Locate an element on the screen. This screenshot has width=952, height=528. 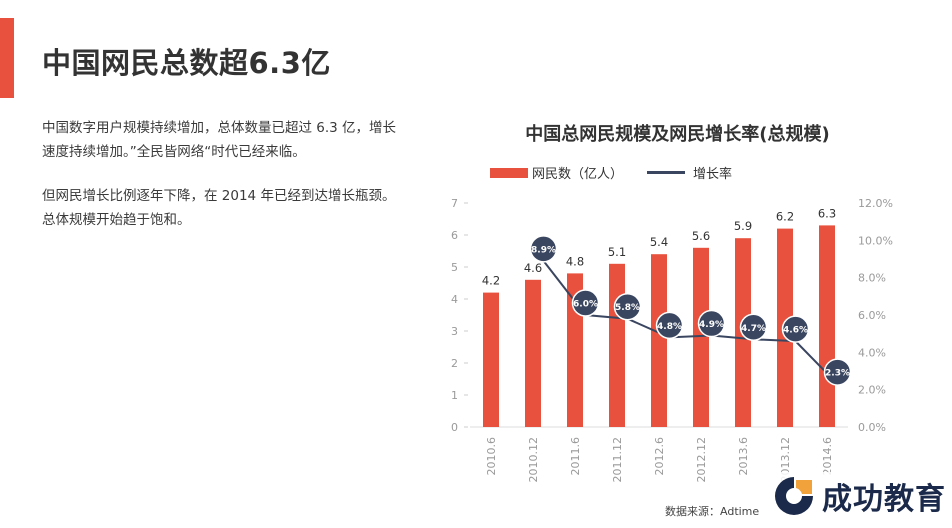
growth-rate-label: 4.9% is located at coordinates (711, 325).